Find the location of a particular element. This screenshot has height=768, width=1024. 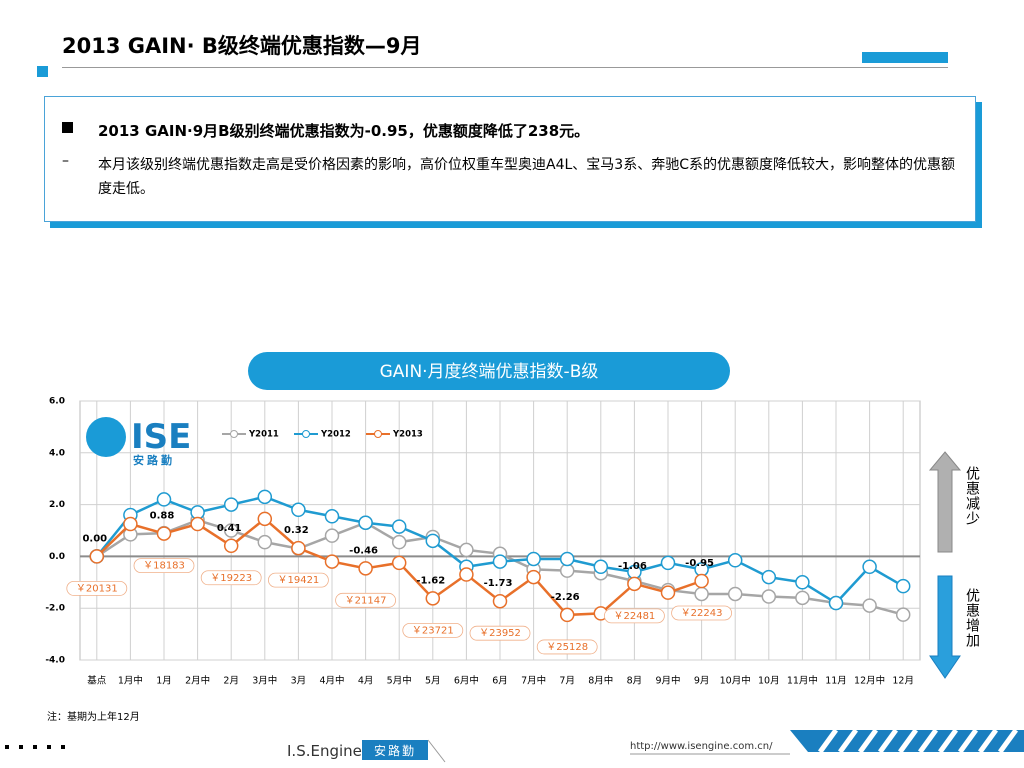

up-label: 优惠减少 is located at coordinates (972, 496).